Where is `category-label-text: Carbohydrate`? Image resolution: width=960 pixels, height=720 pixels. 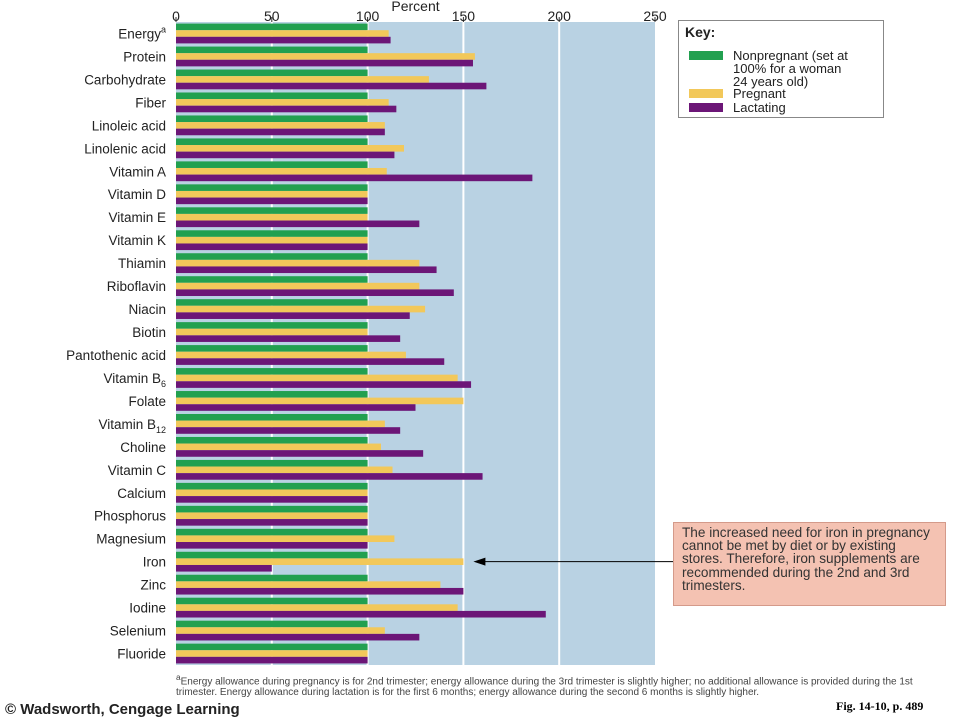 category-label-text: Carbohydrate is located at coordinates (125, 79).